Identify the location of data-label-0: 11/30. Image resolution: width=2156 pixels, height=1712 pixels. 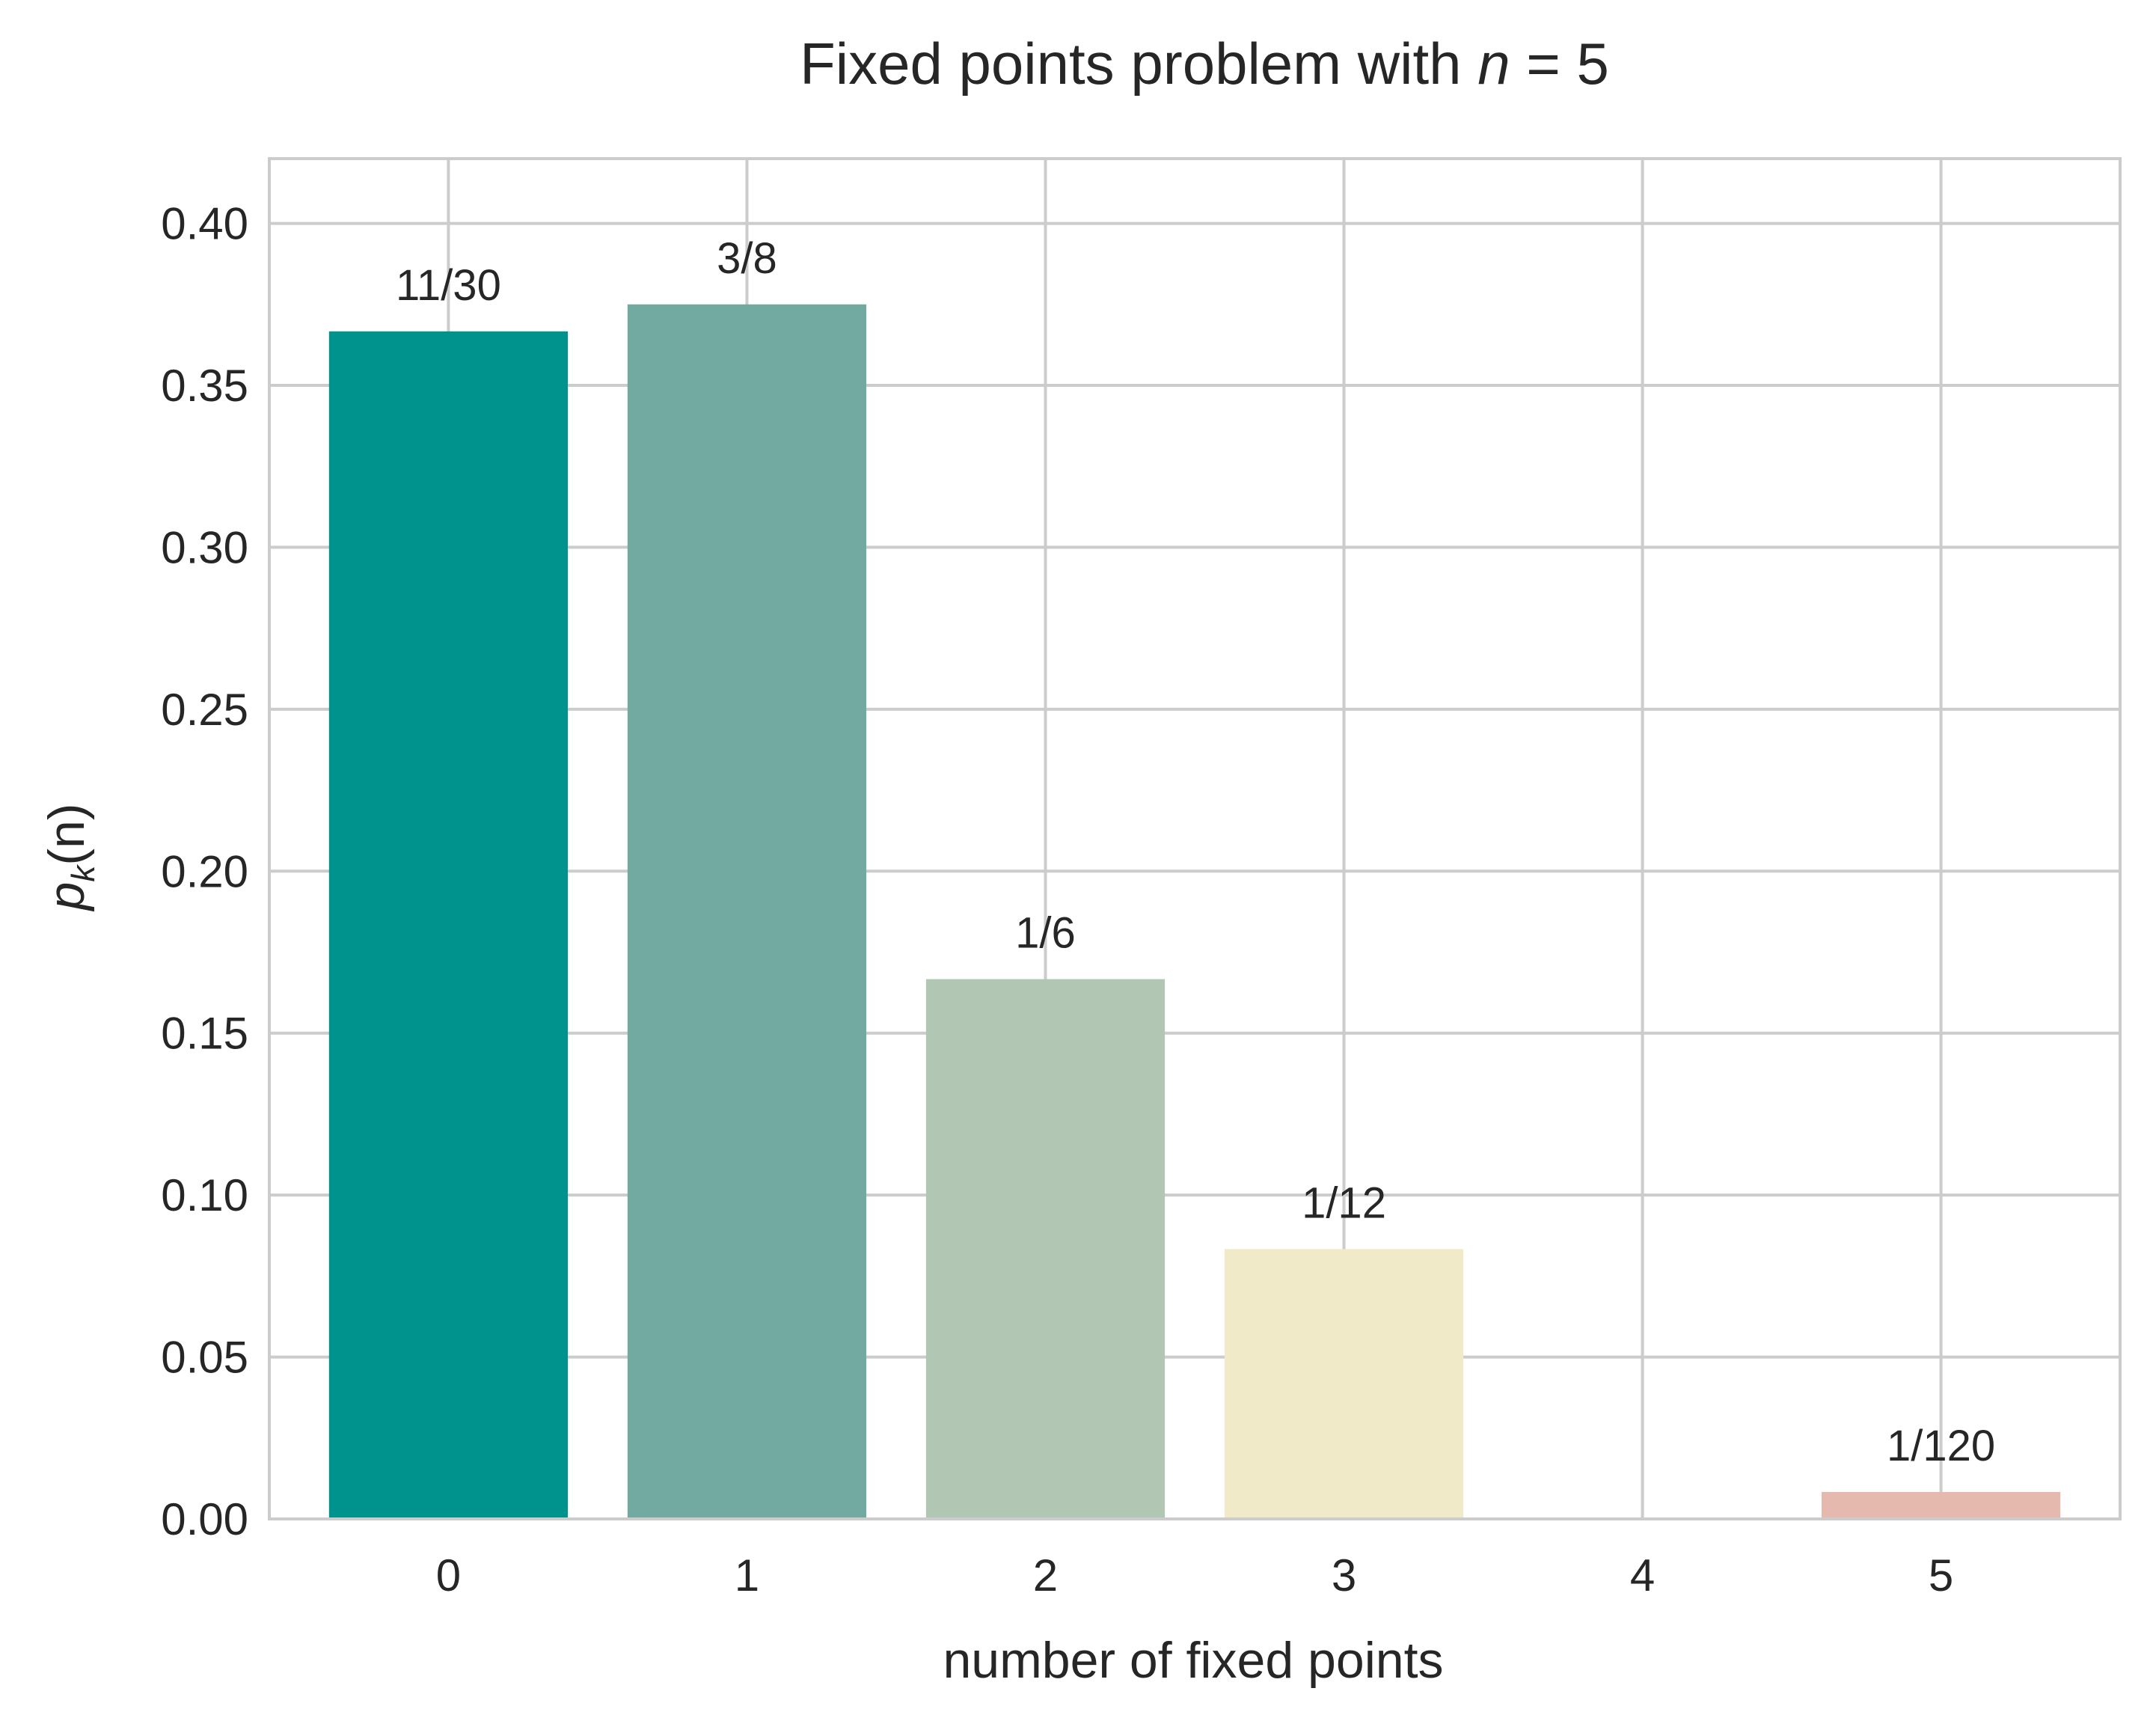
(449, 285).